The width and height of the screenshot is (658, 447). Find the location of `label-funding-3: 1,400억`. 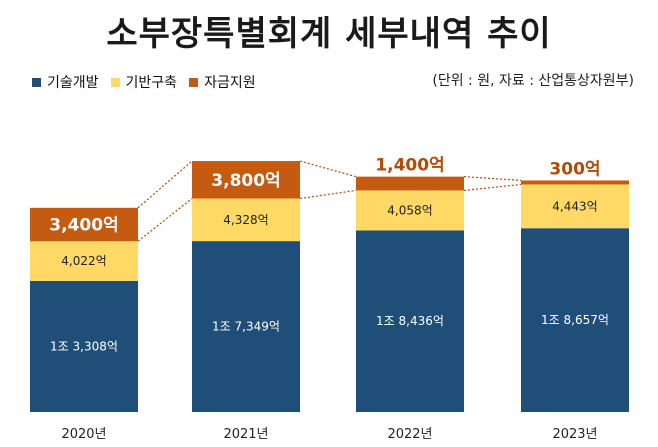

label-funding-3: 1,400억 is located at coordinates (409, 166).